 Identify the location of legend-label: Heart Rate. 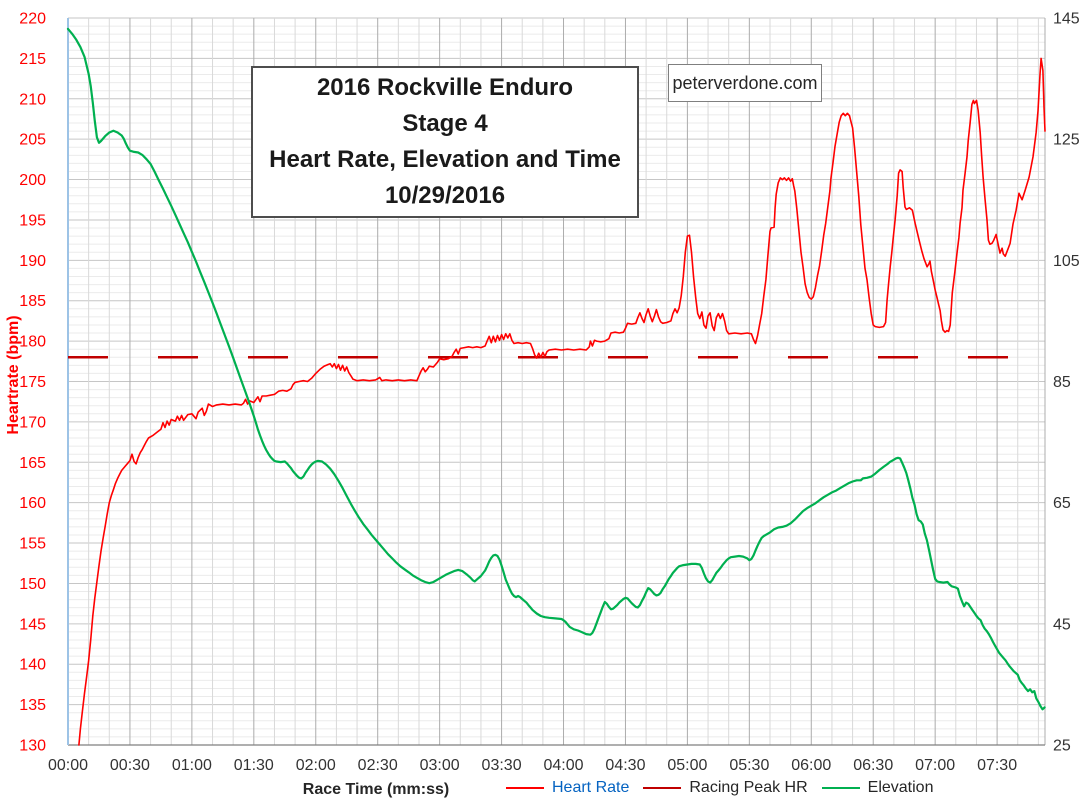
(591, 787).